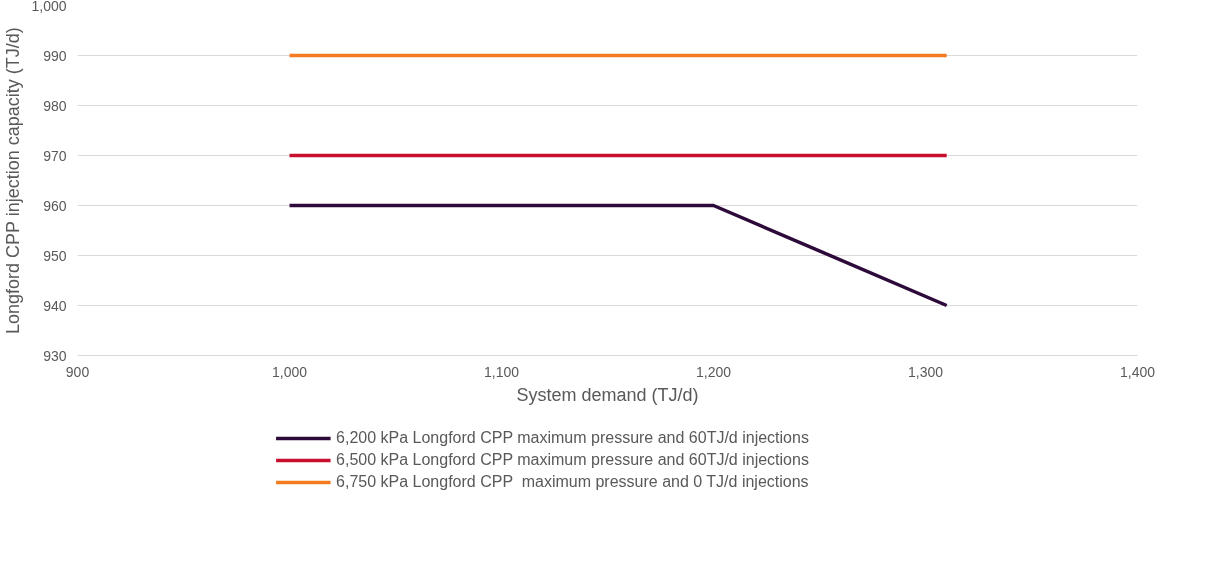 The image size is (1214, 580). What do you see at coordinates (55, 55) in the screenshot?
I see `y-tick-label: 990` at bounding box center [55, 55].